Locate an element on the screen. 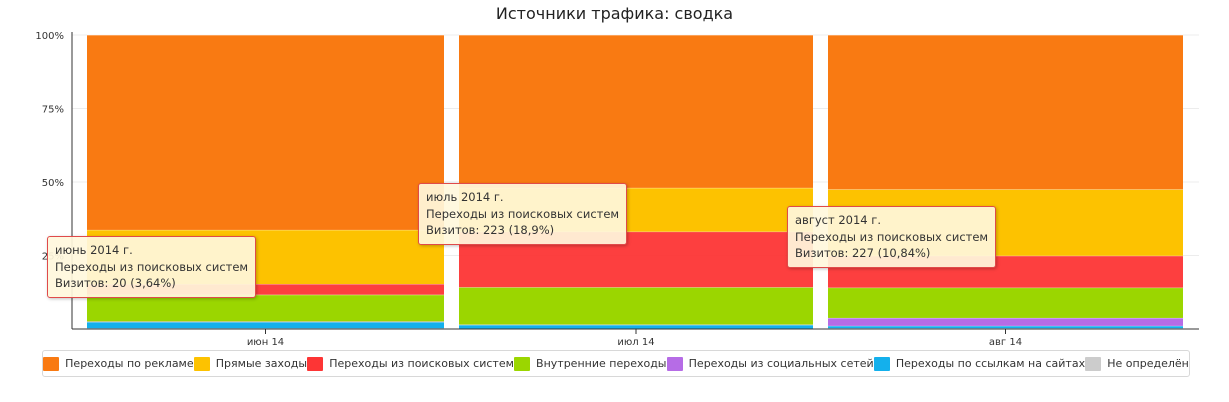 The height and width of the screenshot is (402, 1229). legend-item-undefined: Не определён is located at coordinates (1137, 363).